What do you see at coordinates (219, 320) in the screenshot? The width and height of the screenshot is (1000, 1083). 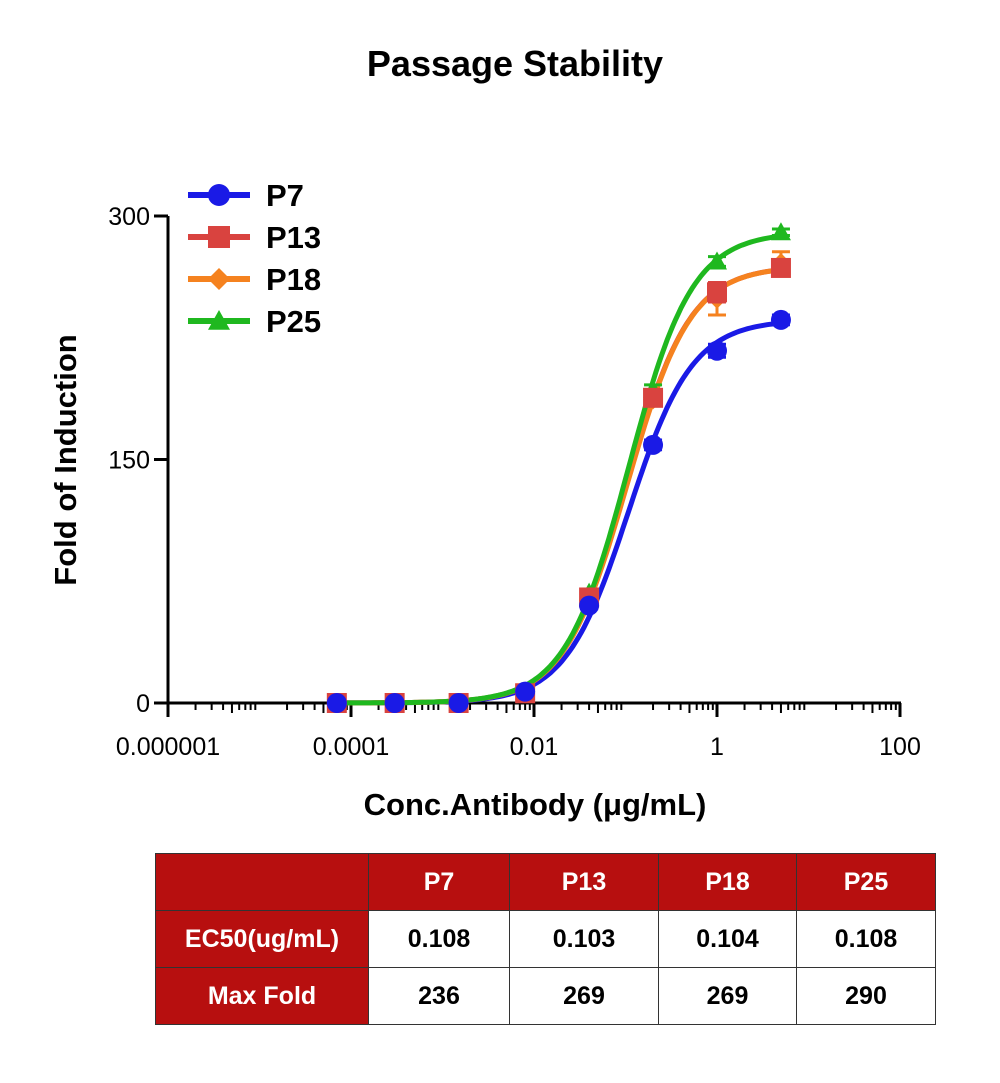 I see `legend-marker-p25` at bounding box center [219, 320].